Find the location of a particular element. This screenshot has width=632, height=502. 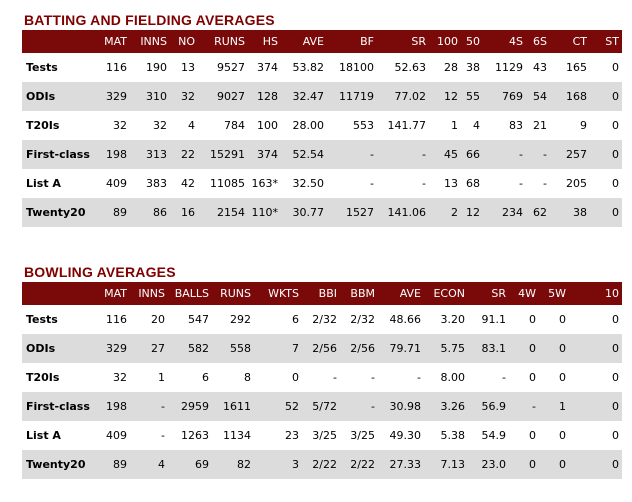

table-cell: 1134 is located at coordinates (237, 435).